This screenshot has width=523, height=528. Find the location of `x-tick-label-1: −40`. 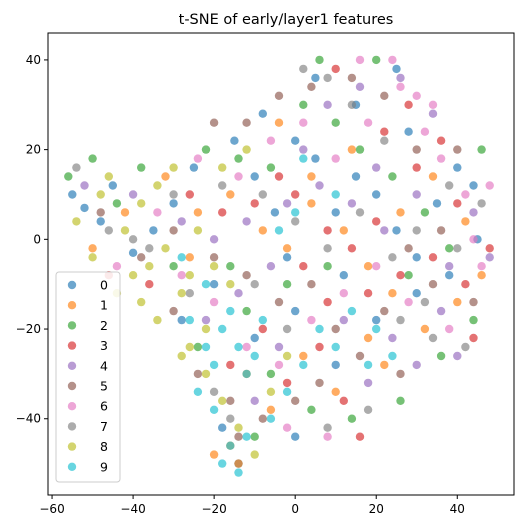

x-tick-label-1: −40 is located at coordinates (132, 509).